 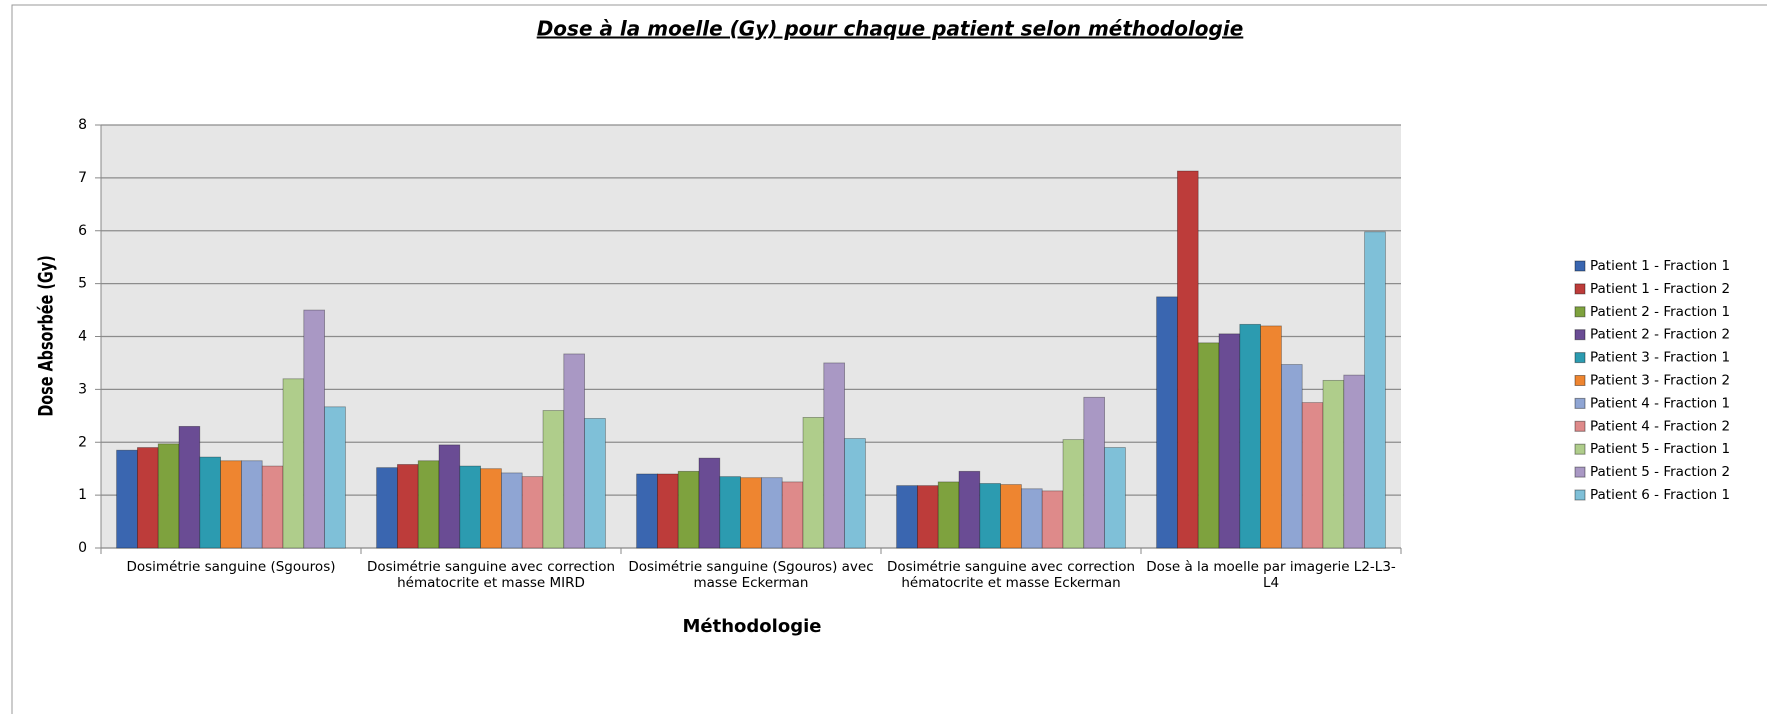 I want to click on legend-label: Patient 4 - Fraction 2, so click(x=1660, y=426).